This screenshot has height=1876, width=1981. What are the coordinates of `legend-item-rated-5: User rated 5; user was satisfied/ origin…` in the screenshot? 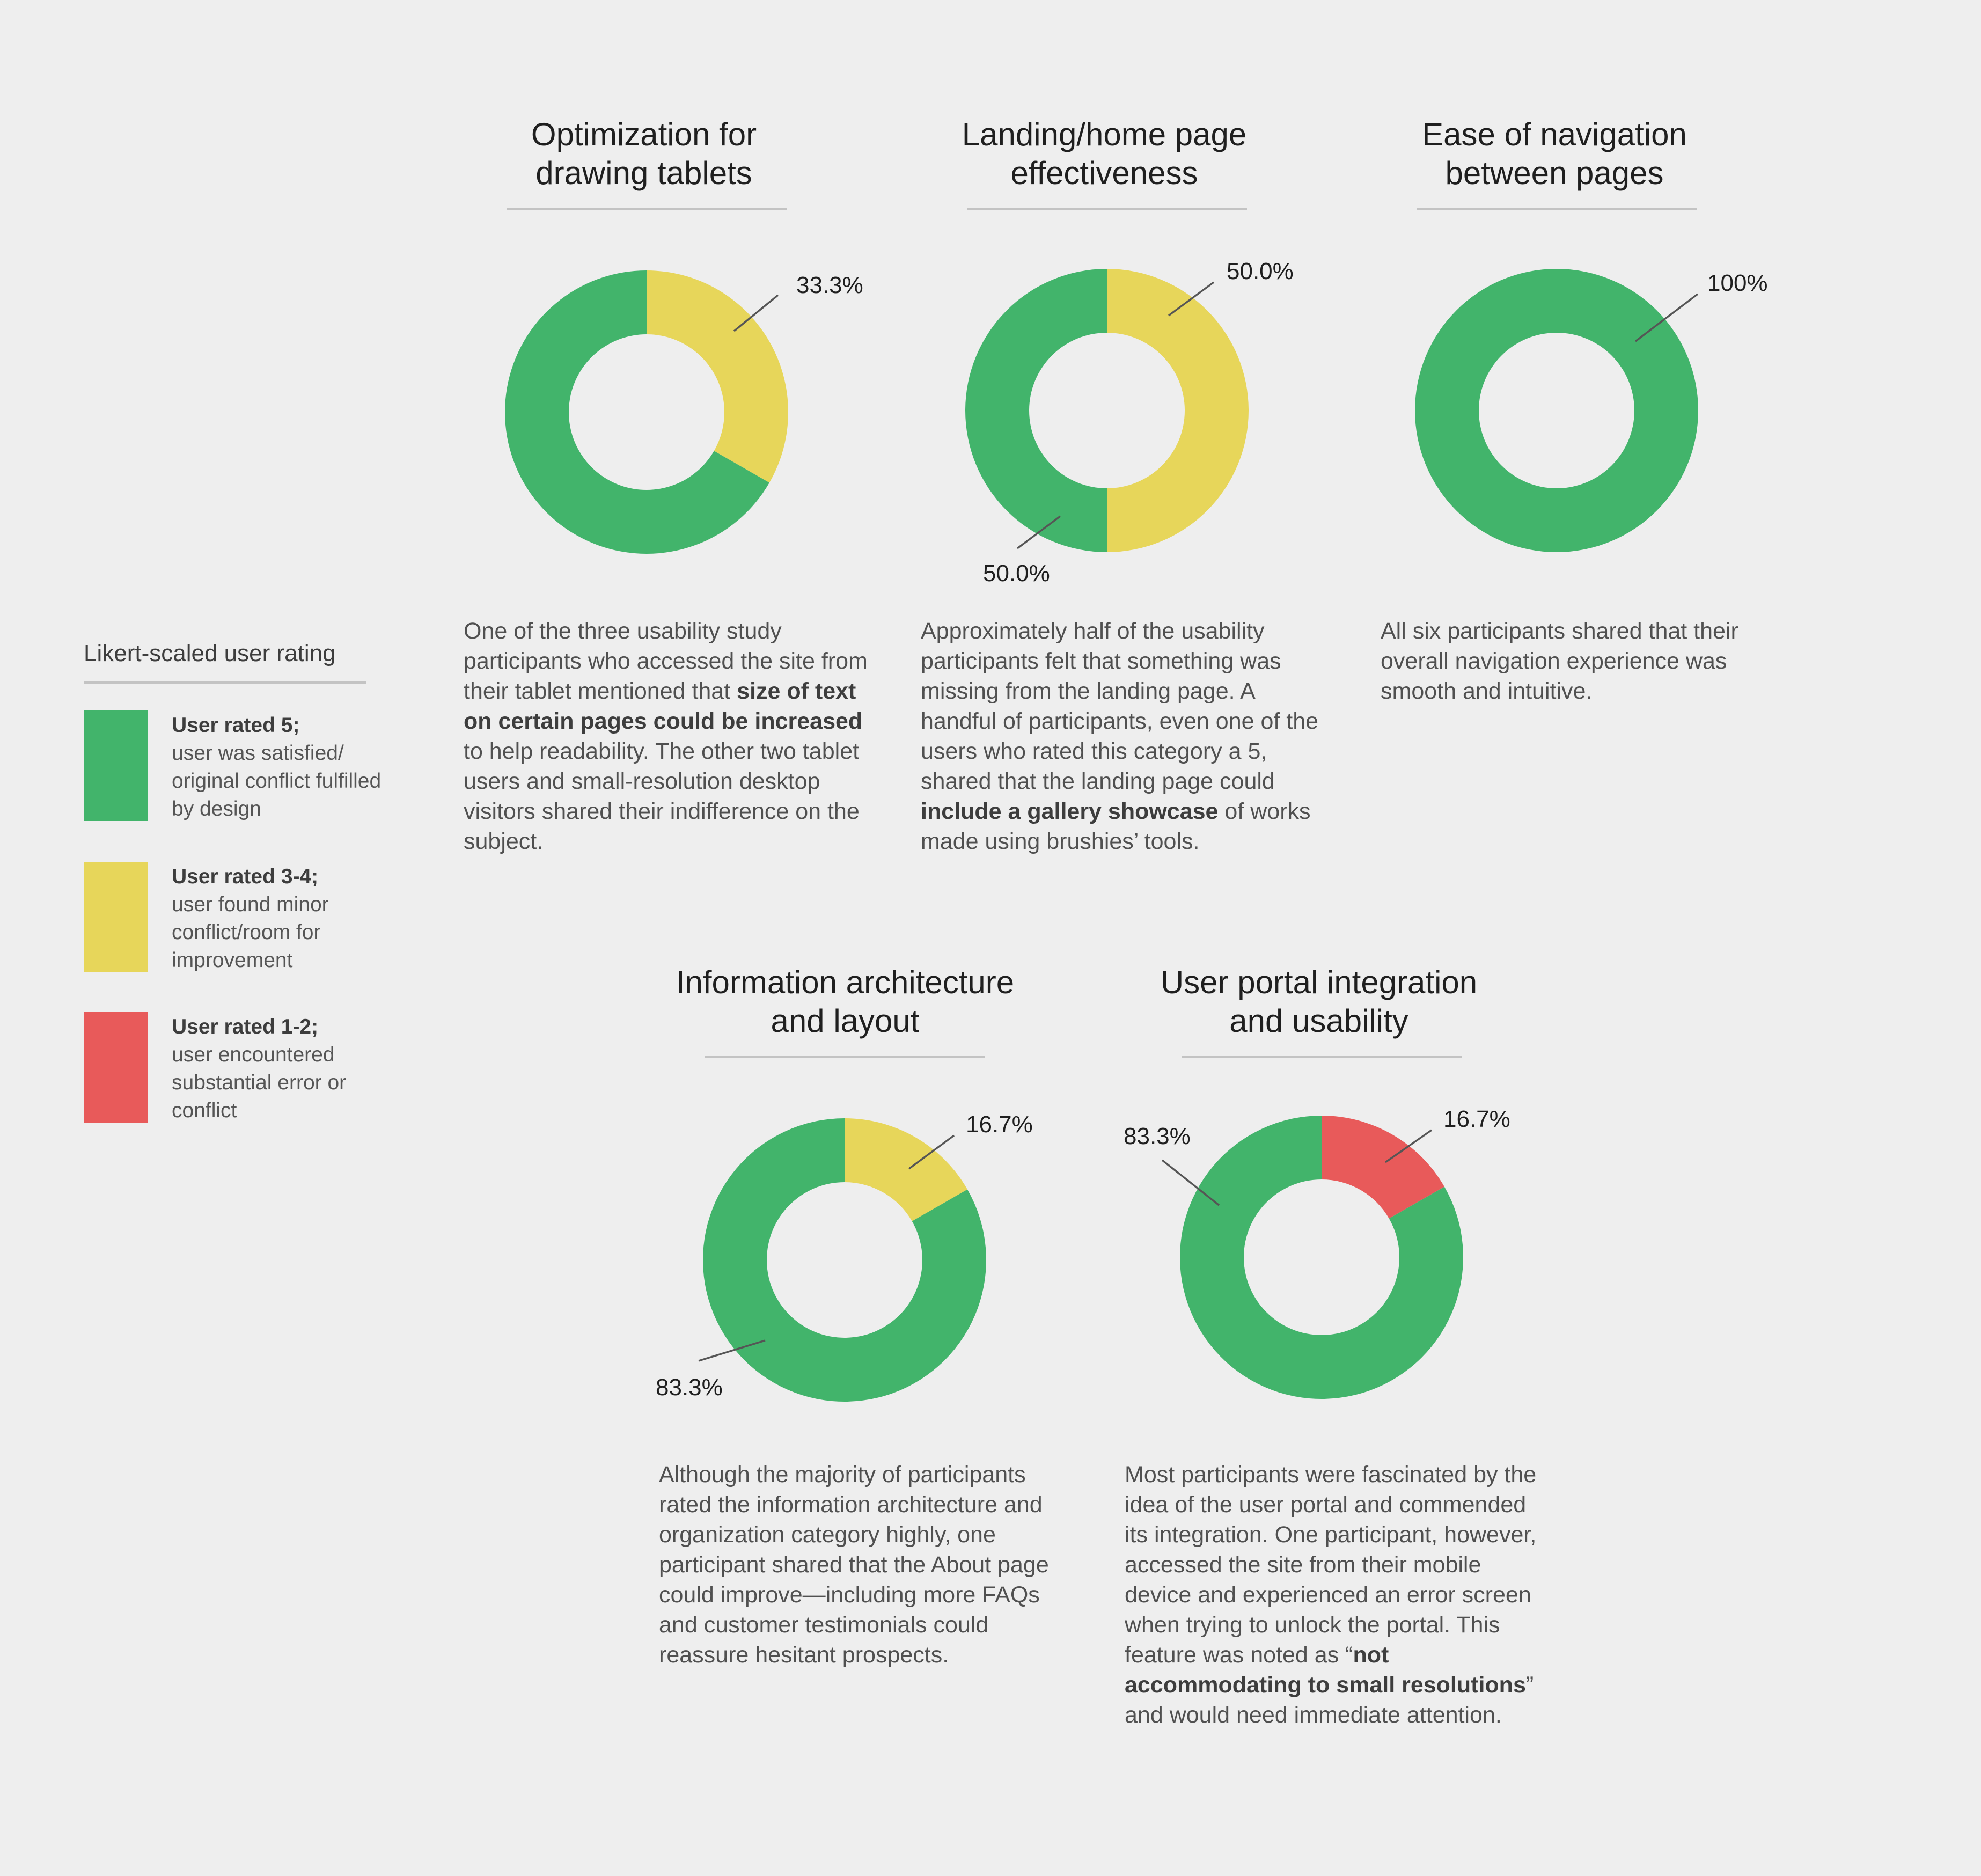 It's located at (245, 766).